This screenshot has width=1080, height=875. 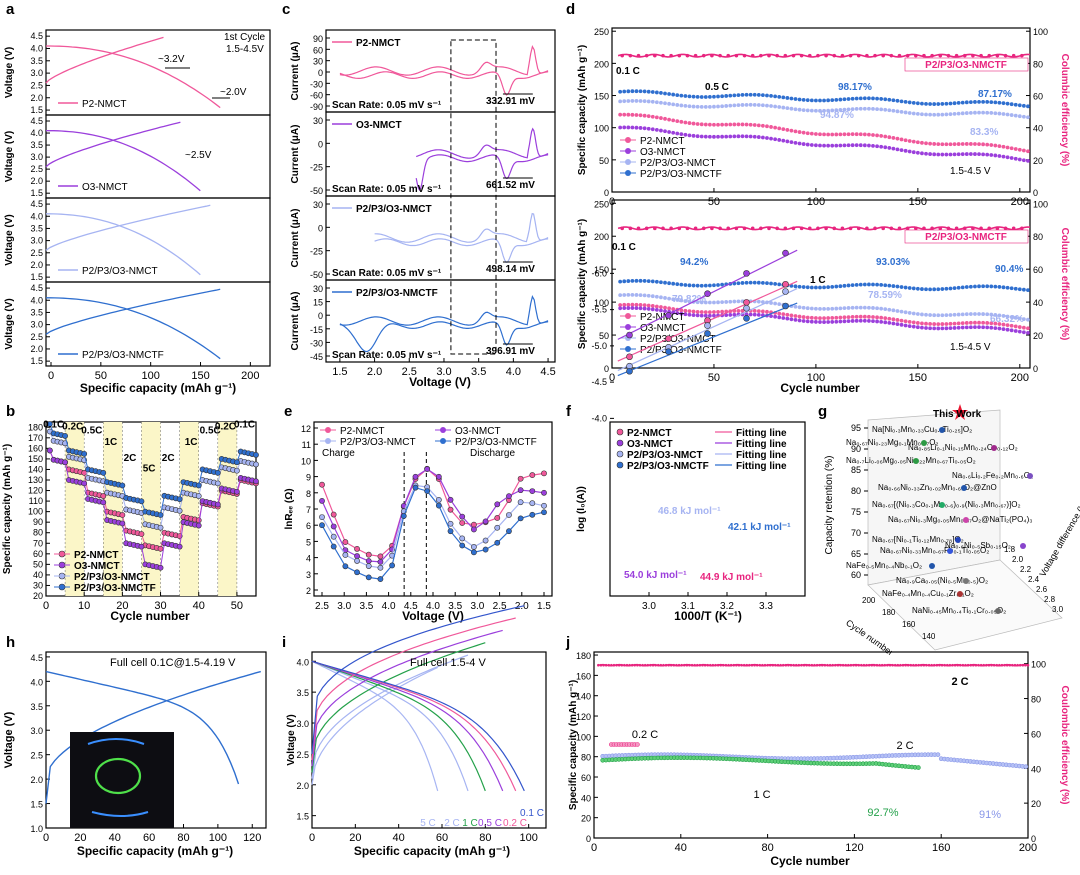 I want to click on material-label: Na₀.₇Li₀.₀₆Mg₀.₀₅Ni₀.₂₂Mn₀.₆₇Ti₀.₀₅O₂, so click(x=911, y=460).